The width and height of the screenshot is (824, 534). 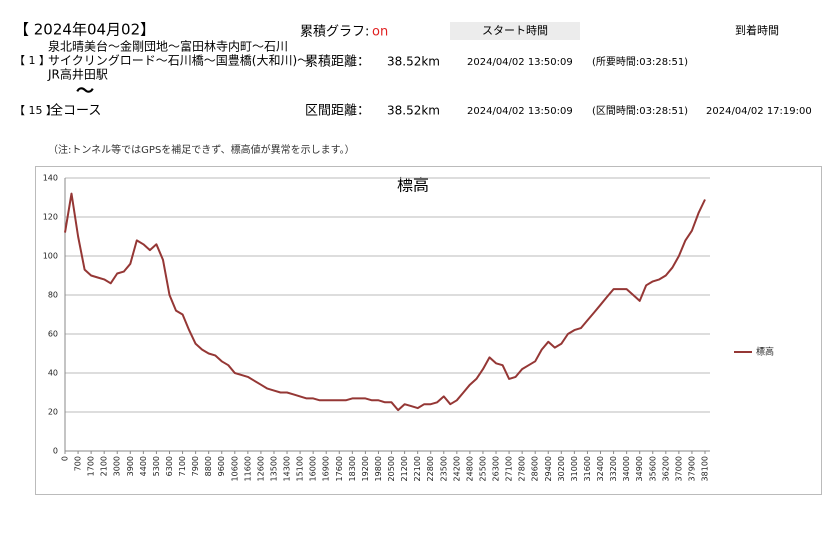 I want to click on note: （注:トンネル等ではGPSを補足できず、標高値が異常を示します。）, so click(x=201, y=149).